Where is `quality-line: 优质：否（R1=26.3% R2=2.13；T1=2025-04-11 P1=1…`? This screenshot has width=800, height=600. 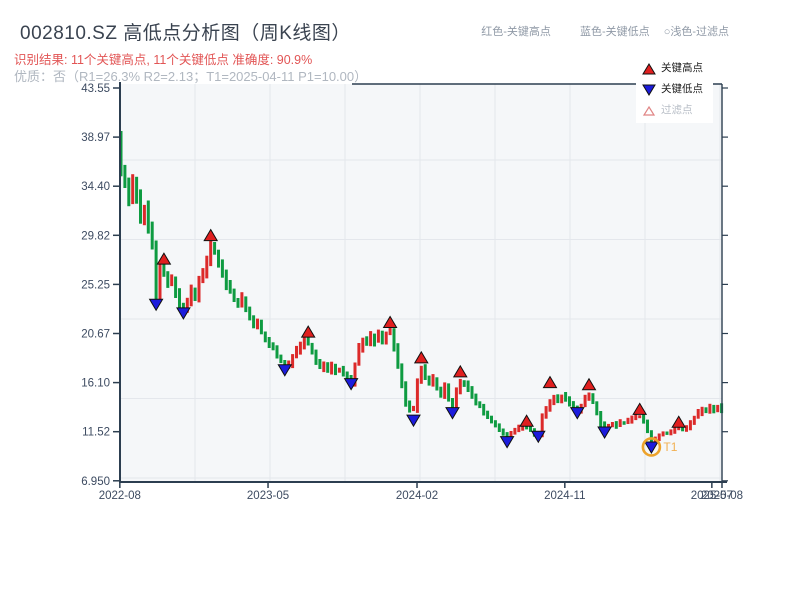 quality-line: 优质：否（R1=26.3% R2=2.13；T1=2025-04-11 P1=1… is located at coordinates (191, 76).